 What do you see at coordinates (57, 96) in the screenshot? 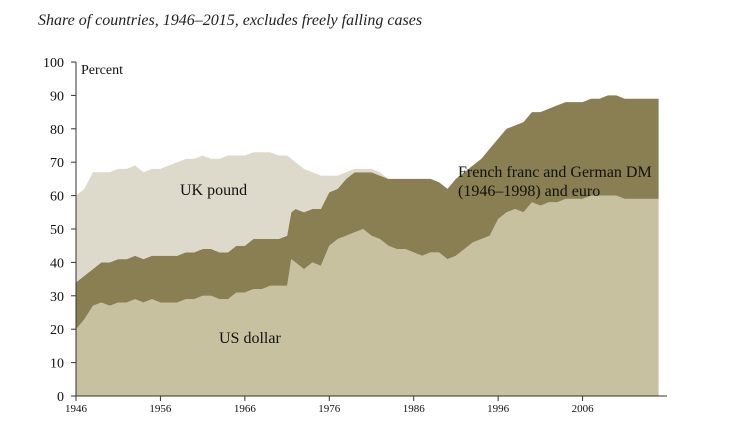
I see `y-tick-label: 90` at bounding box center [57, 96].